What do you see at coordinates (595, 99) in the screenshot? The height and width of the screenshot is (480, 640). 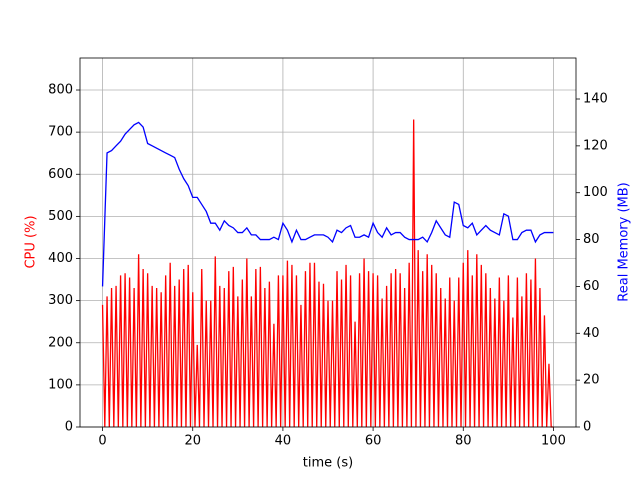 I see `y2-tick-label: 140` at bounding box center [595, 99].